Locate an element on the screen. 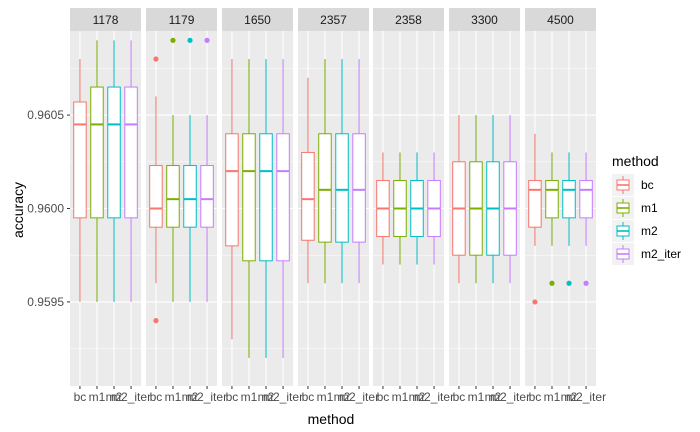 The height and width of the screenshot is (432, 700). legend-label: m2 is located at coordinates (649, 231).